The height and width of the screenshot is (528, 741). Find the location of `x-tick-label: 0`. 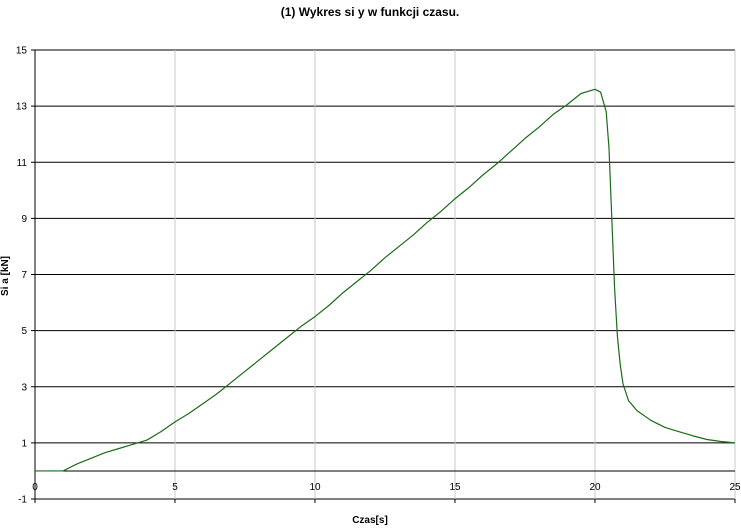

x-tick-label: 0 is located at coordinates (35, 487).